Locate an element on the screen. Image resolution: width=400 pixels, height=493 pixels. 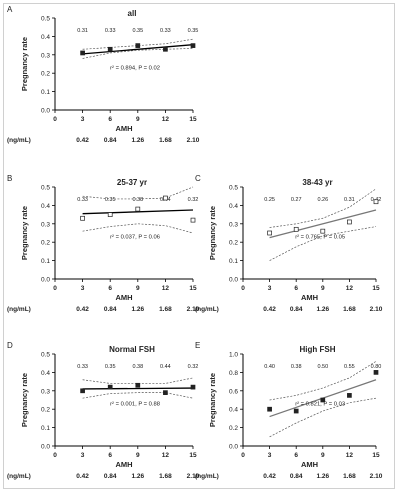
conc-label: 2.10 is located at coordinates (193, 140).